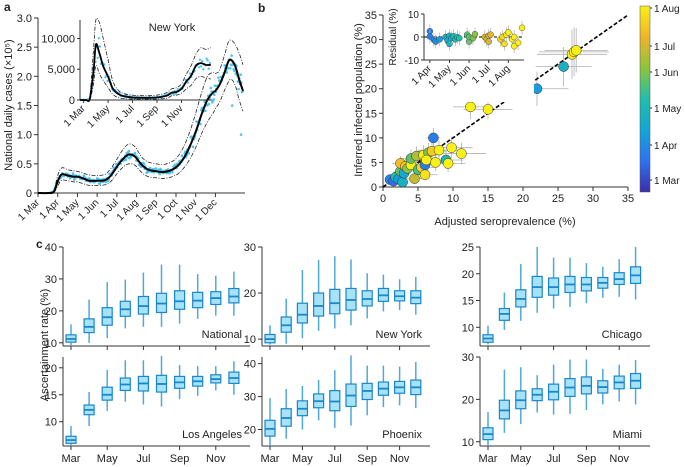  Describe the element at coordinates (488, 459) in the screenshot. I see `x-tick-label-c: Mar` at that location.